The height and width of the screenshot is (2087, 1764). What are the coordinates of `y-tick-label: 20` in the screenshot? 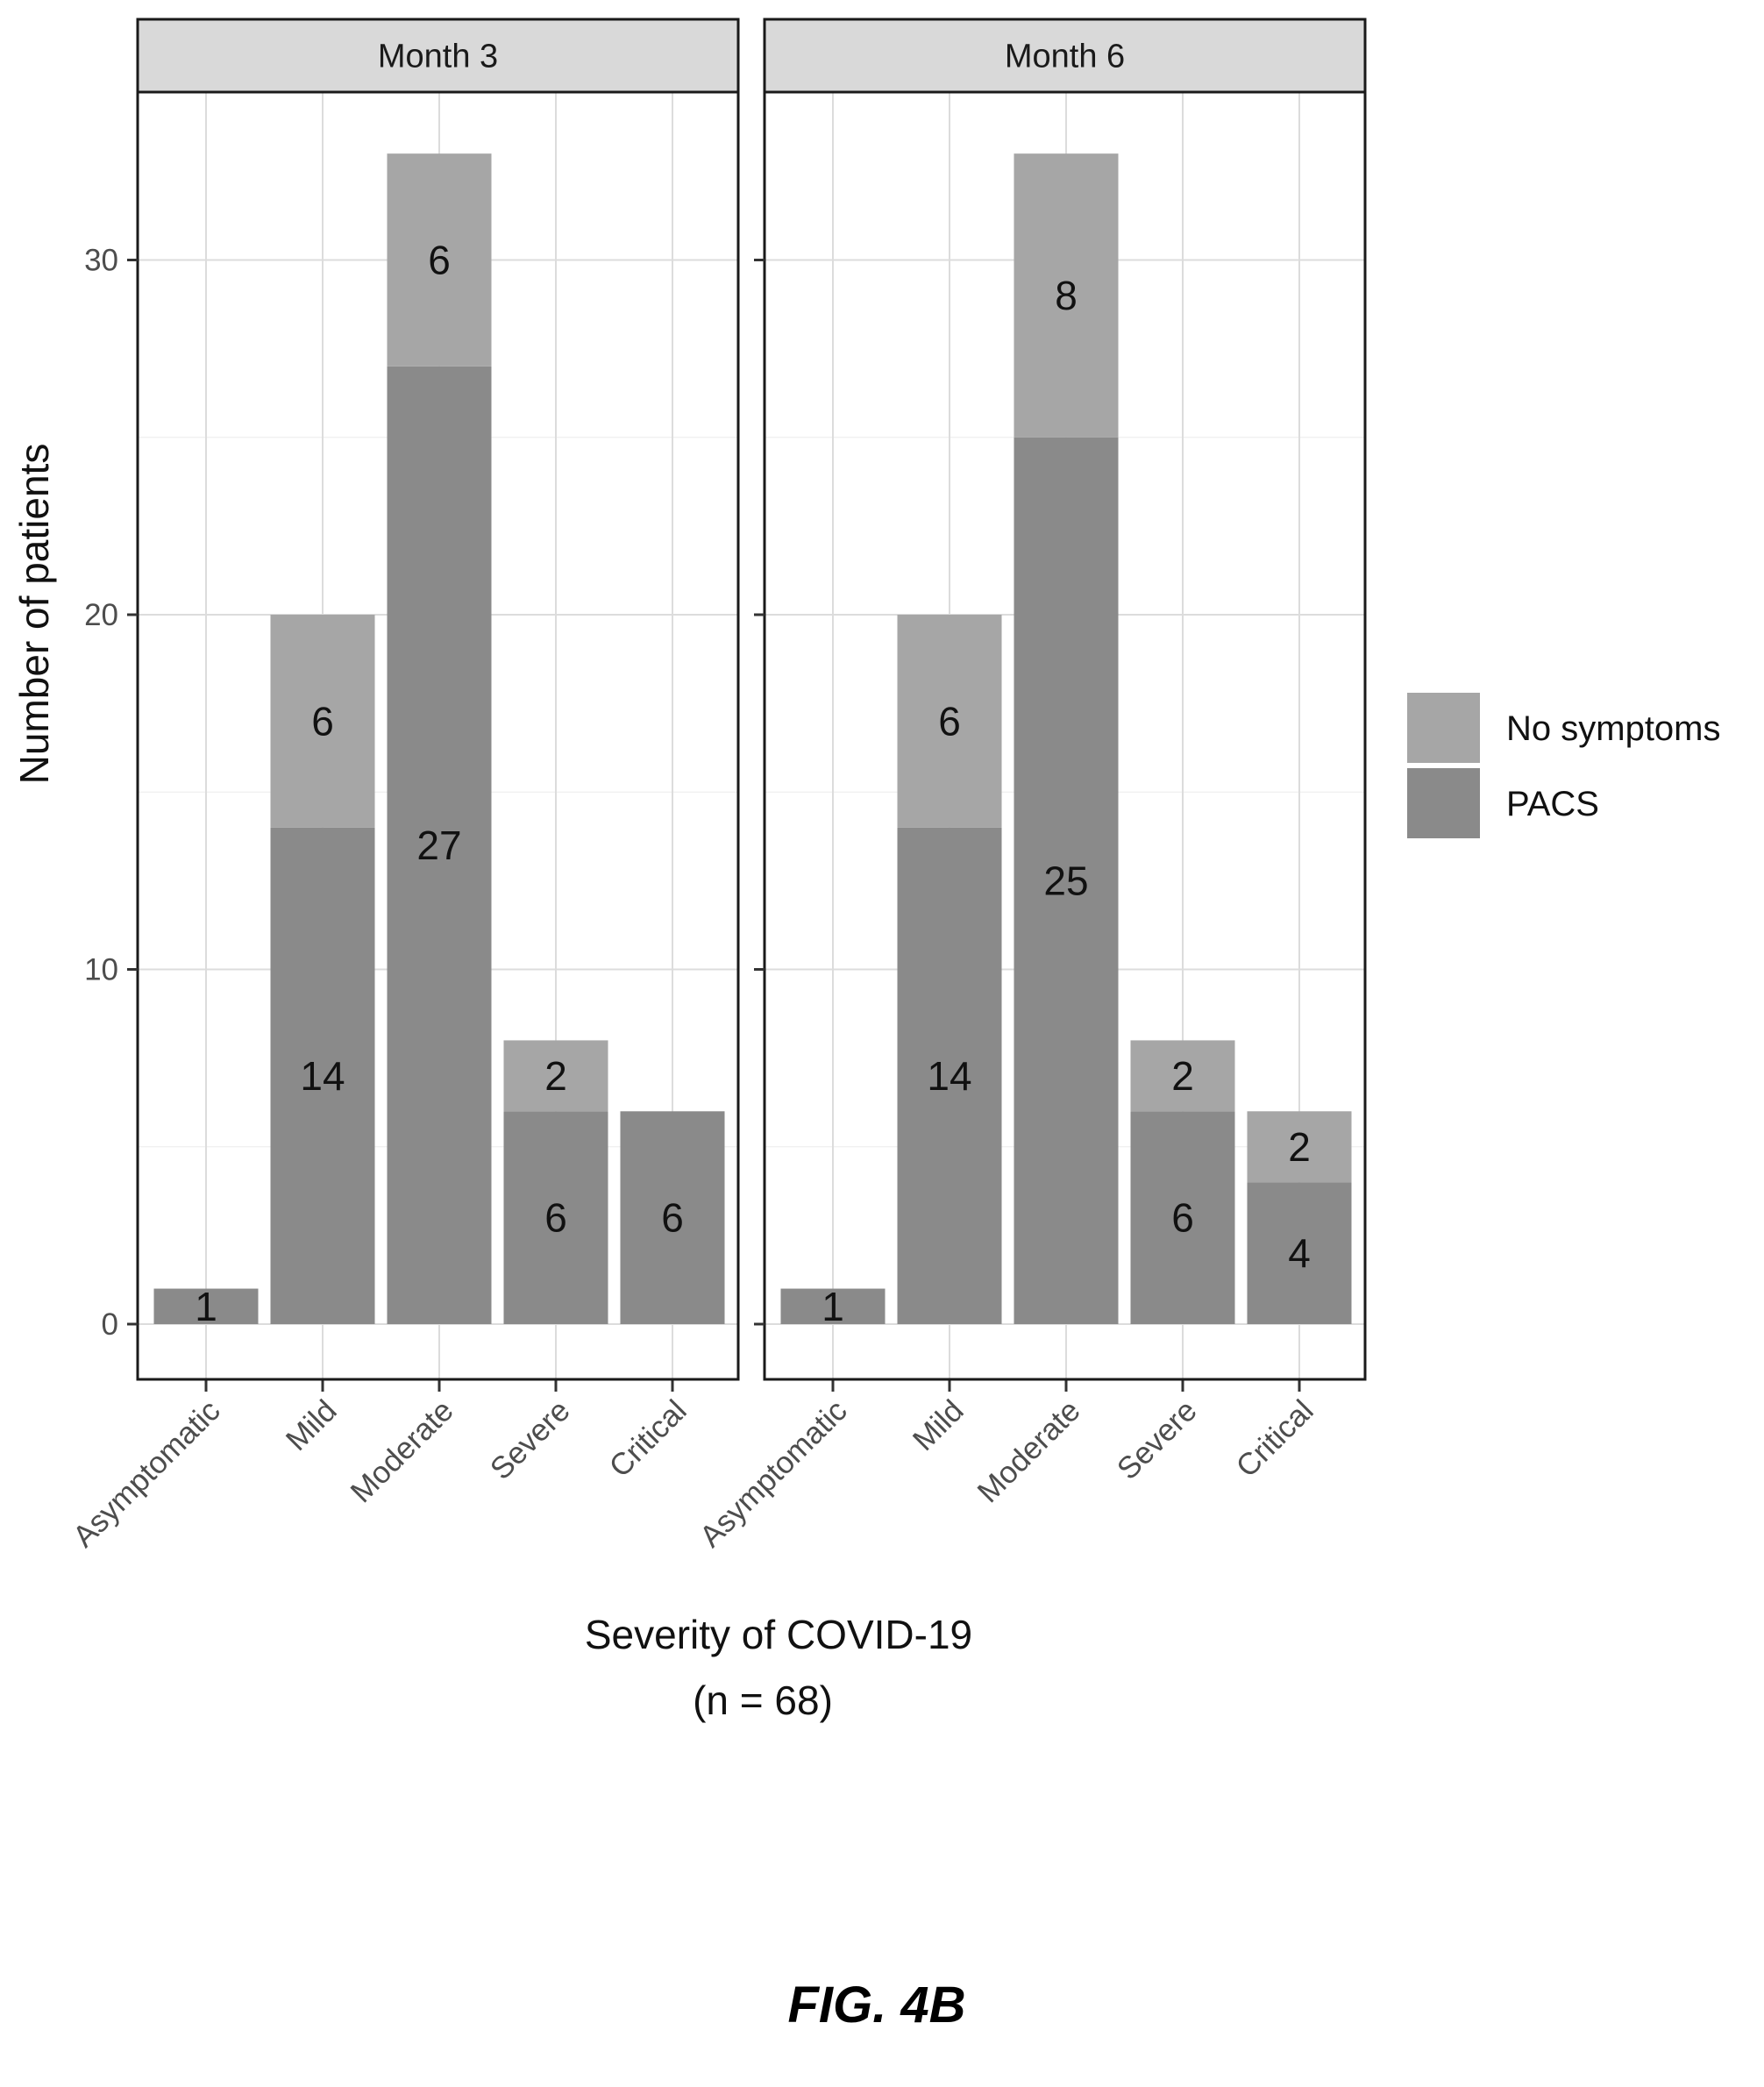 It's located at (101, 615).